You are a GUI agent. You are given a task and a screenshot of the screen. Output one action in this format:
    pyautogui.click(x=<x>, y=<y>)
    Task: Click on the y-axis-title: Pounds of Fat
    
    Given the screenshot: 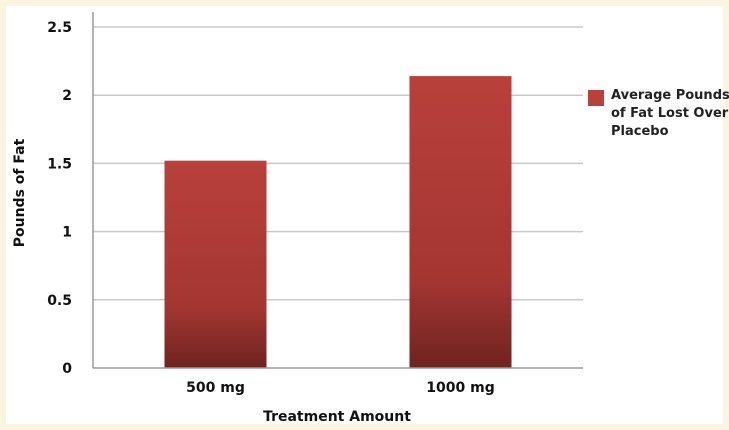 What is the action you would take?
    pyautogui.click(x=20, y=192)
    